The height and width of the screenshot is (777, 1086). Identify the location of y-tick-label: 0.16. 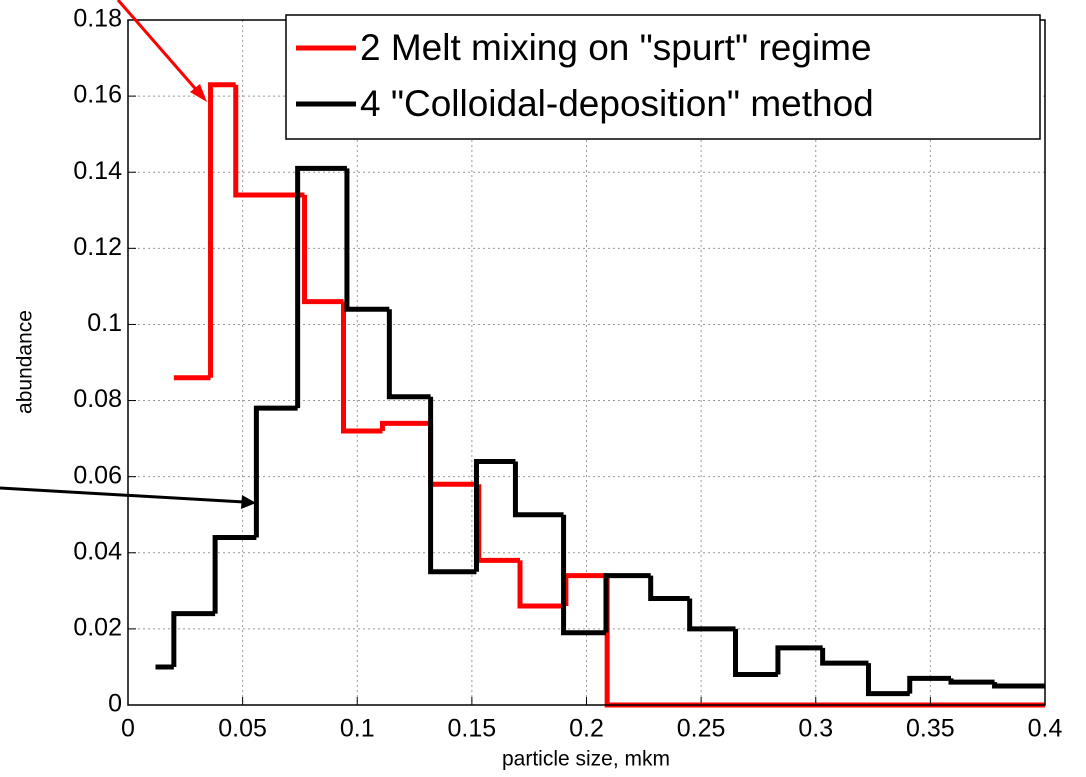
(97, 95).